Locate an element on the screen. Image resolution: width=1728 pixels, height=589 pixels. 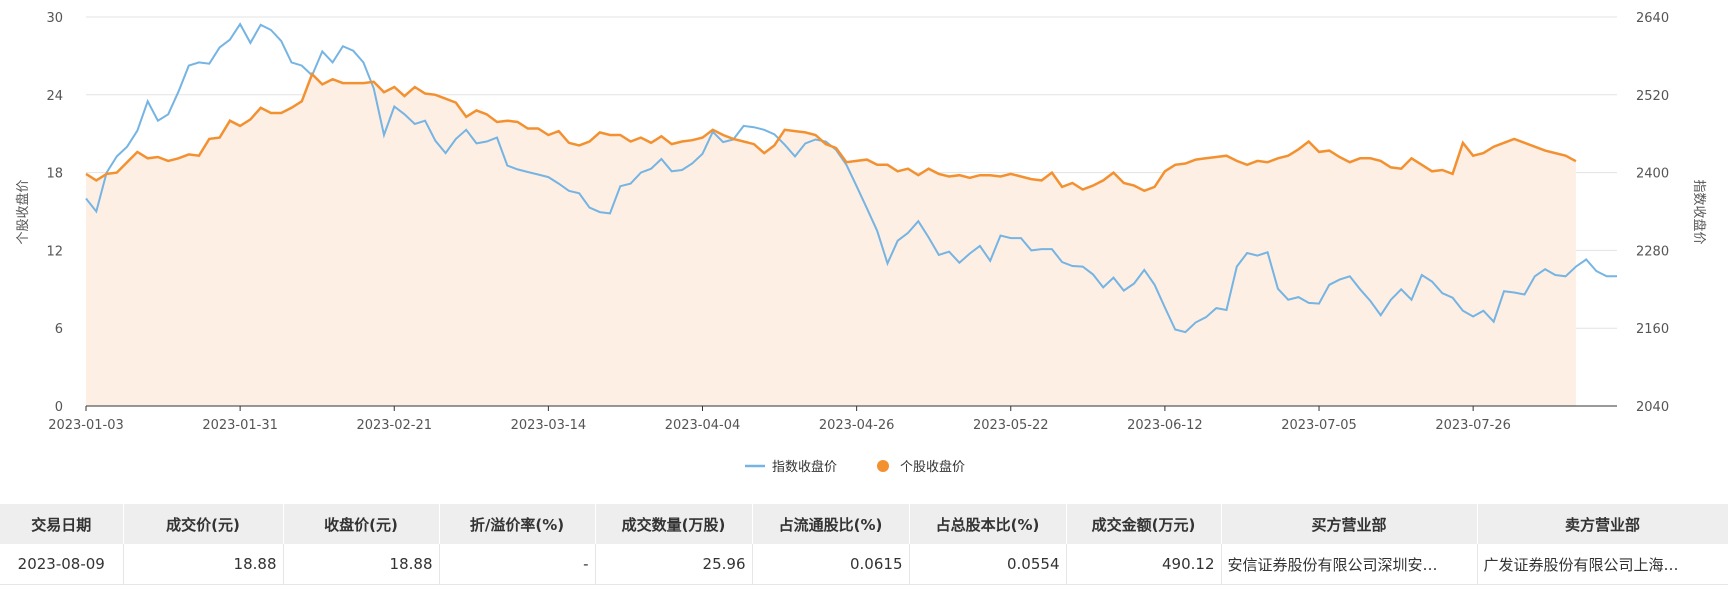
legend-index-label: 指数收盘价 is located at coordinates (804, 467).